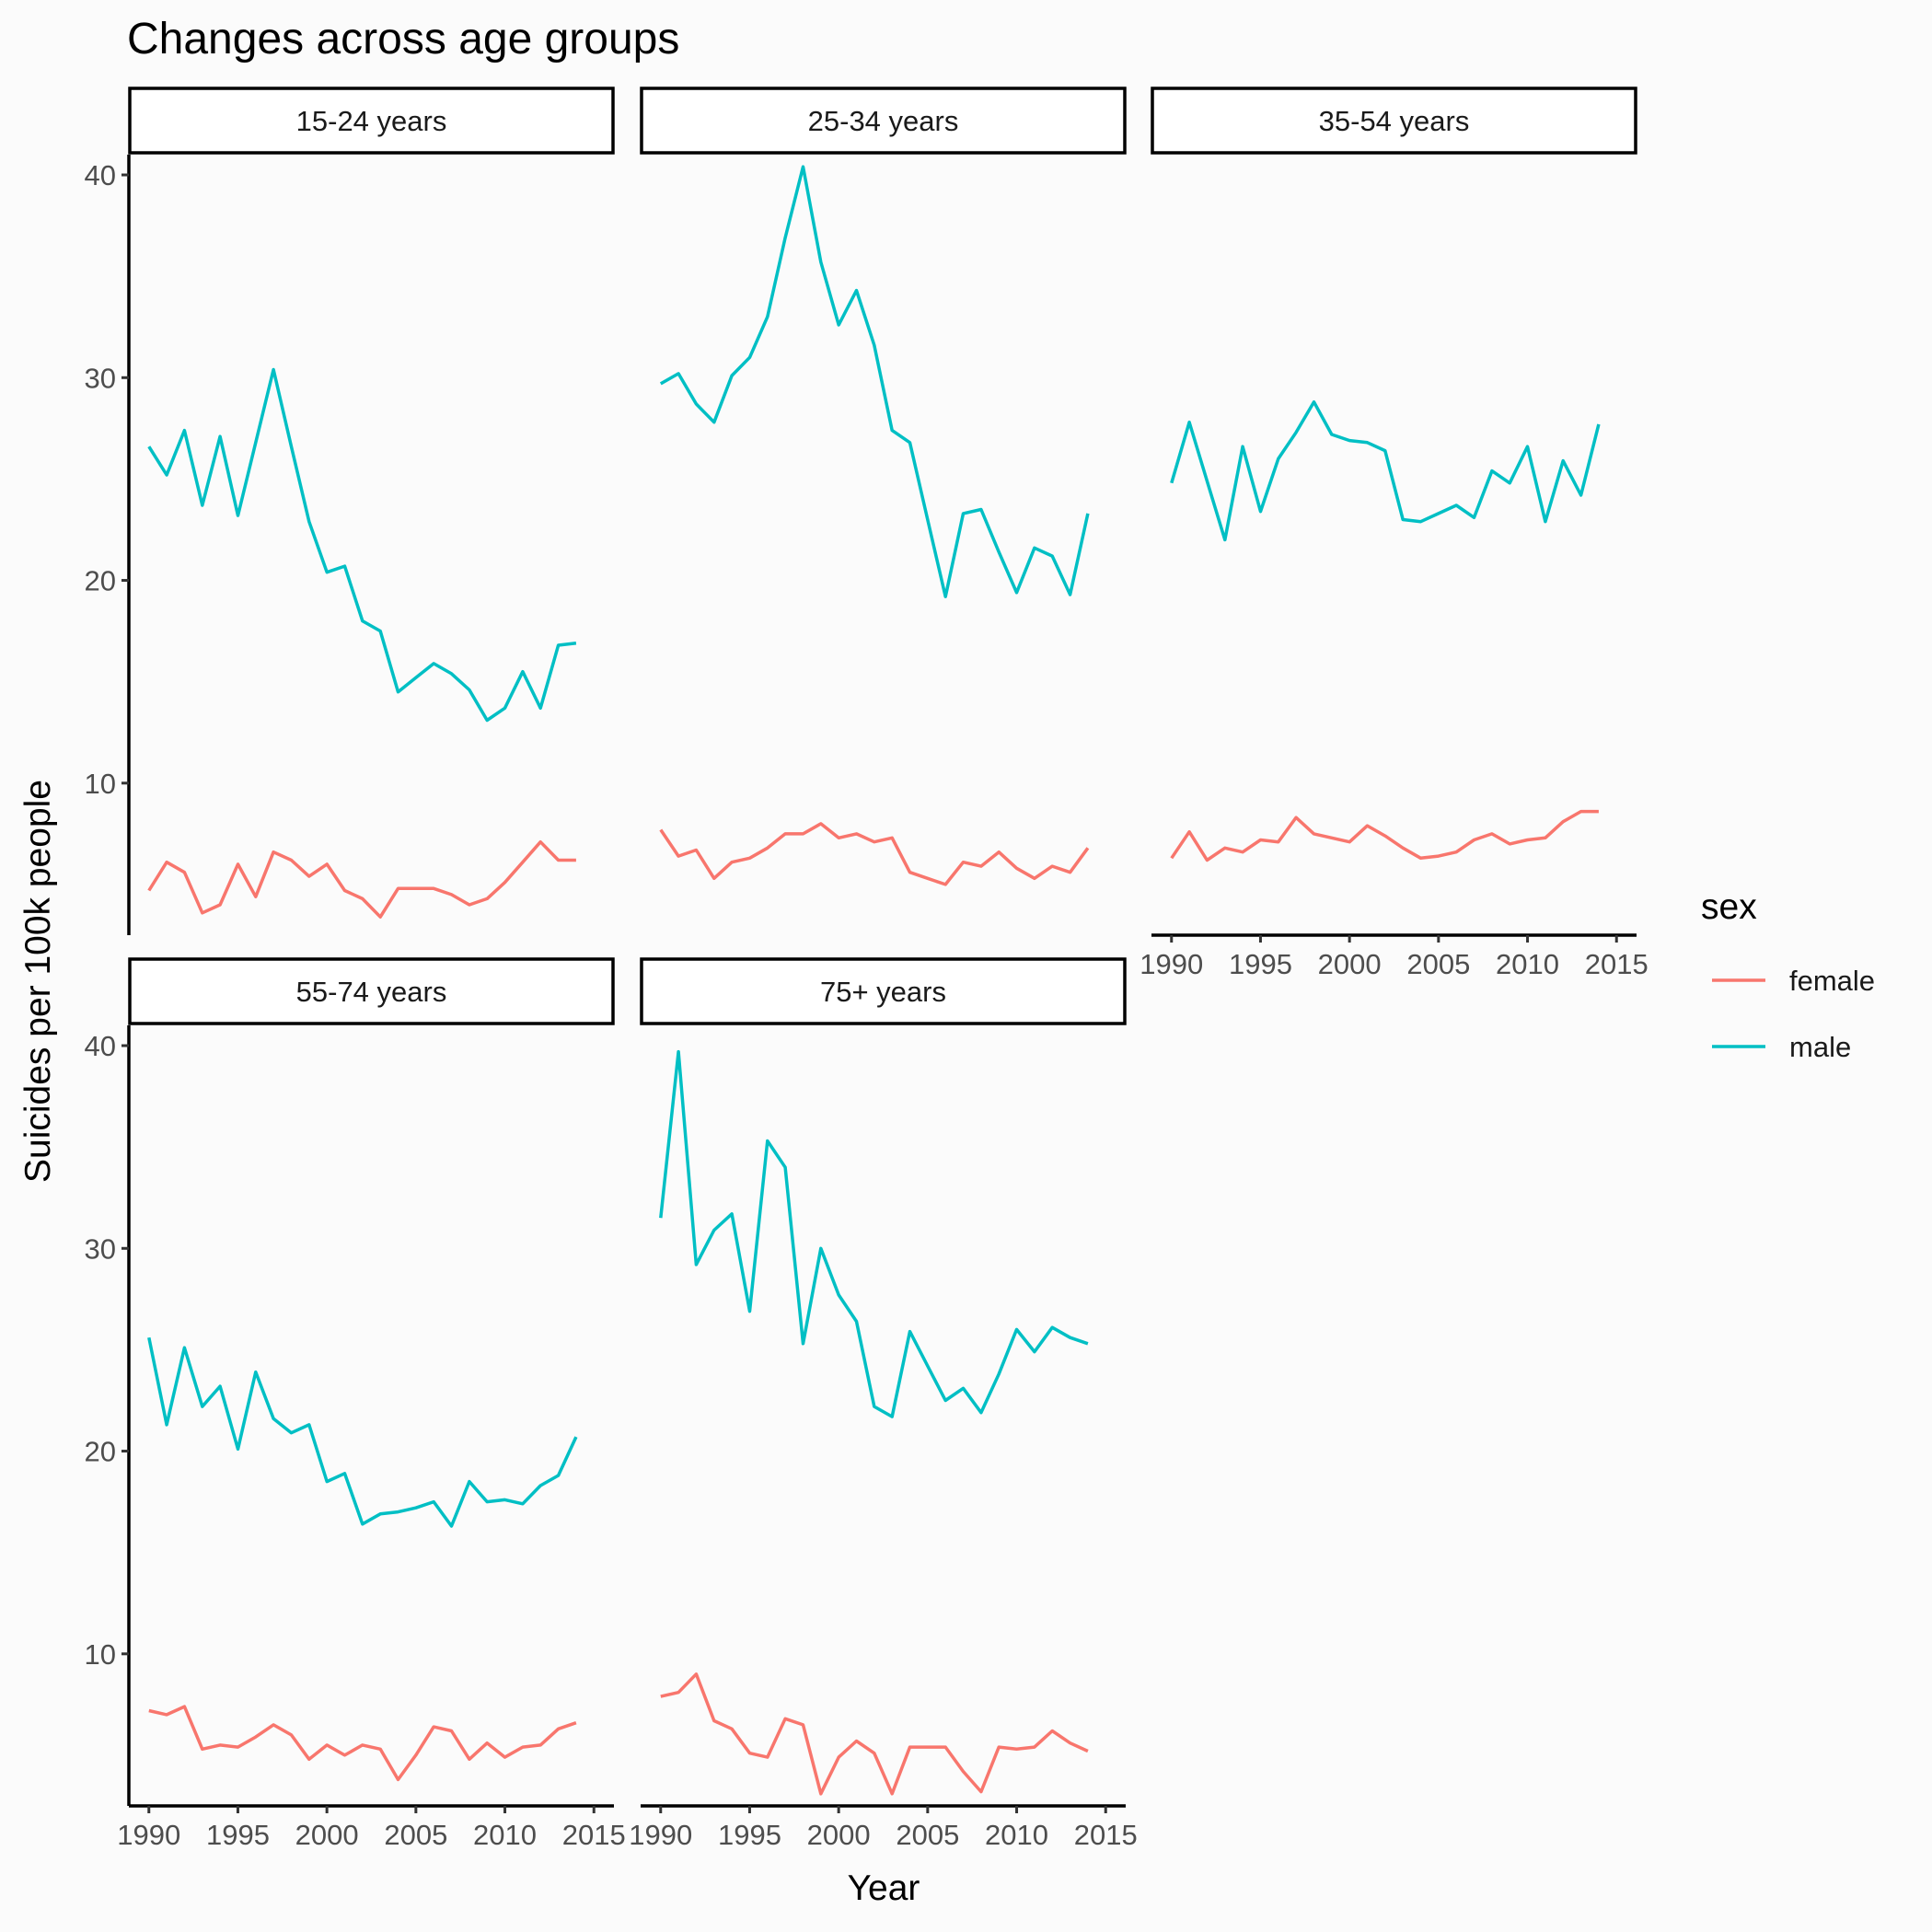 The height and width of the screenshot is (1932, 1932). I want to click on facet-strip-label: 25-34 years, so click(884, 121).